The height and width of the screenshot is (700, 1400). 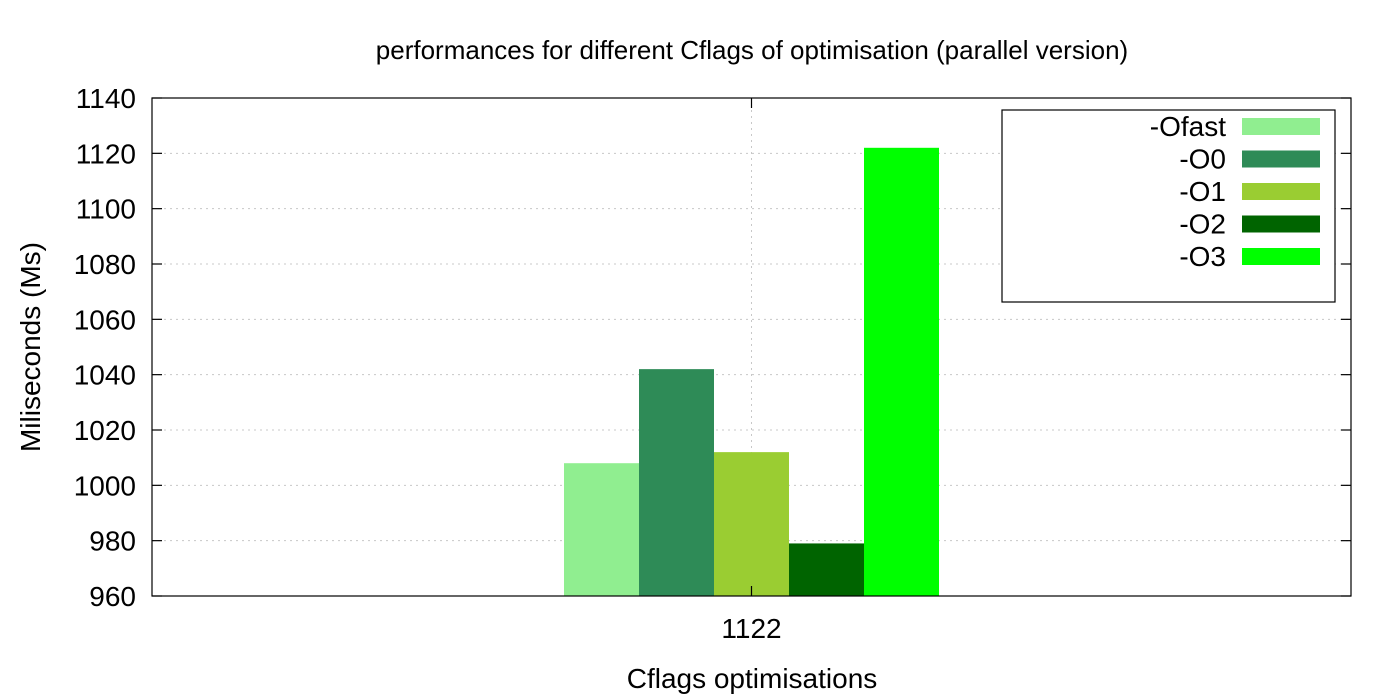 I want to click on y-tick-label: 1140, so click(x=106, y=98).